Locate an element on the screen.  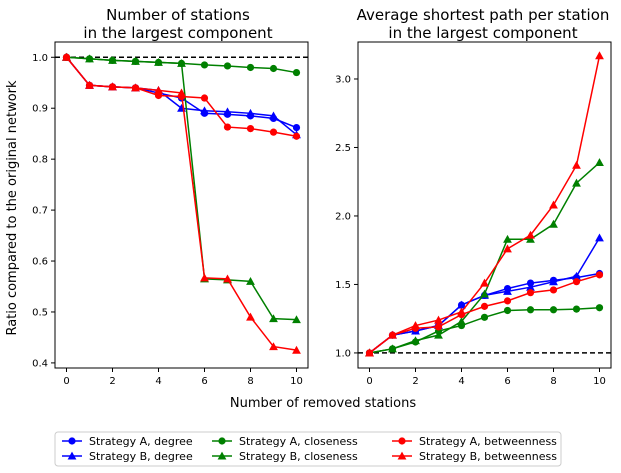
chart-title-line1: Average shortest path per station is located at coordinates (483, 15).